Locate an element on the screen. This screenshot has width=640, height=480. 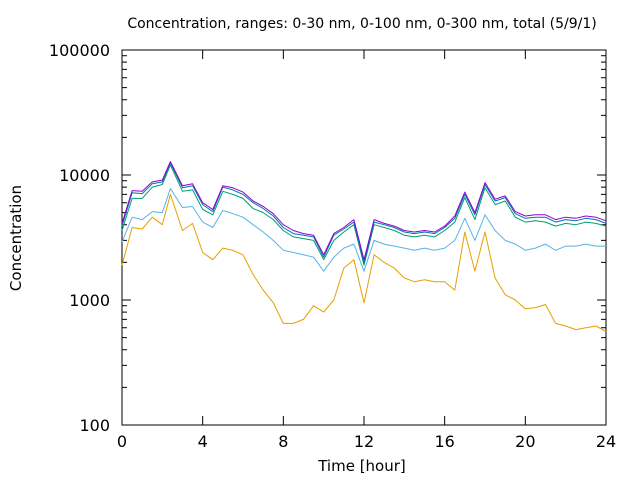
y-tick-label: 1000 is located at coordinates (89, 300).